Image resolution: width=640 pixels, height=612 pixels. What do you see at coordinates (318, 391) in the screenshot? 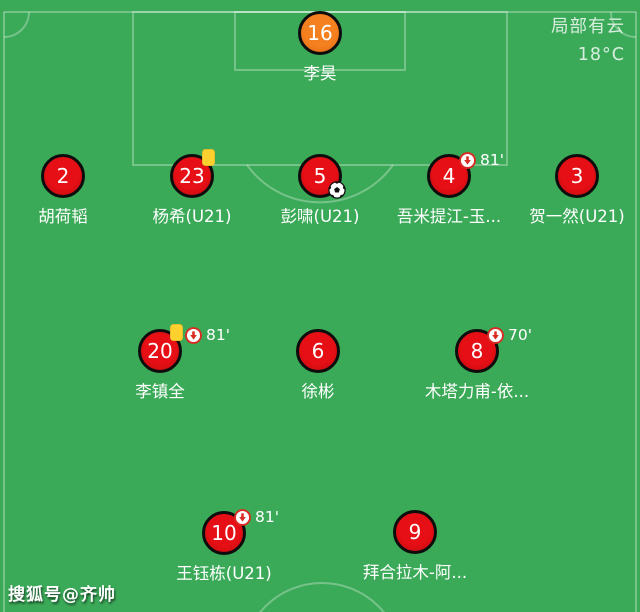
I see `player-name: 徐彬` at bounding box center [318, 391].